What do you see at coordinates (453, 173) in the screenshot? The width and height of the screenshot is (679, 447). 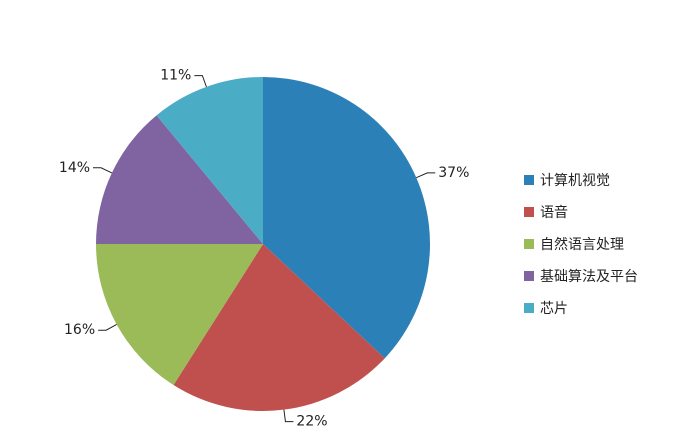 I see `data-label: 37%` at bounding box center [453, 173].